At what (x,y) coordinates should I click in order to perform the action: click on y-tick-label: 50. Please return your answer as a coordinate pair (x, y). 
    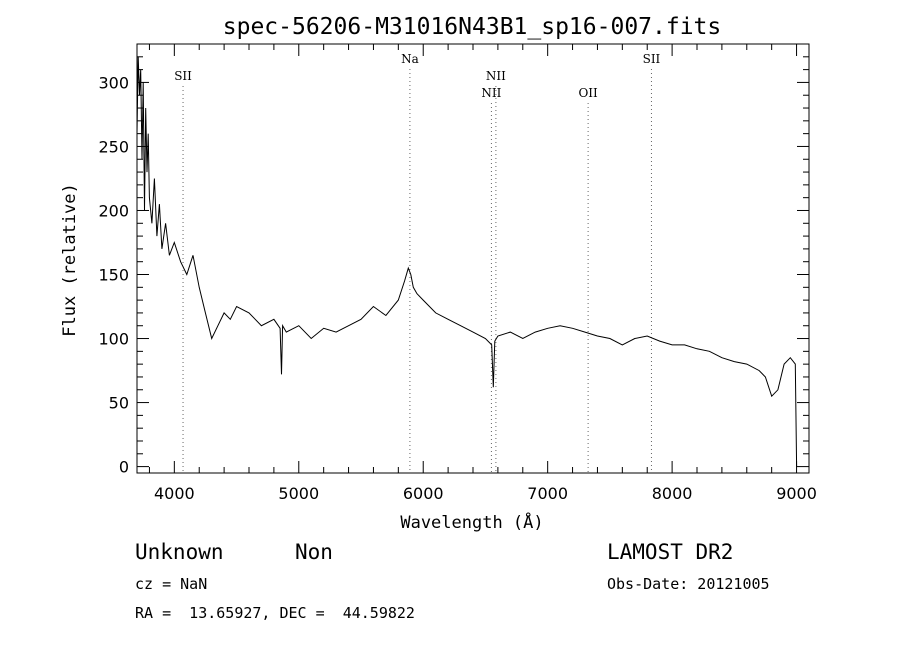
    Looking at the image, I should click on (119, 403).